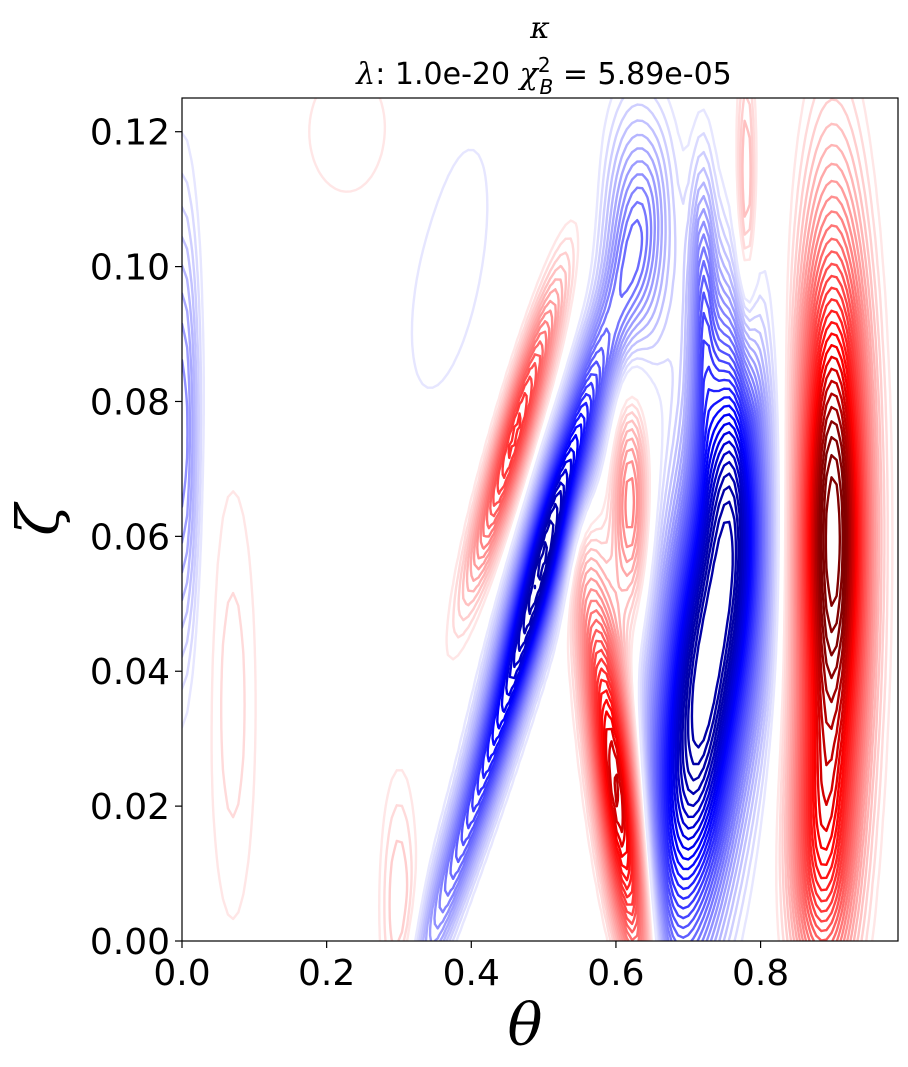 This screenshot has height=1067, width=908. I want to click on y-tick-label: 0.12, so click(130, 133).